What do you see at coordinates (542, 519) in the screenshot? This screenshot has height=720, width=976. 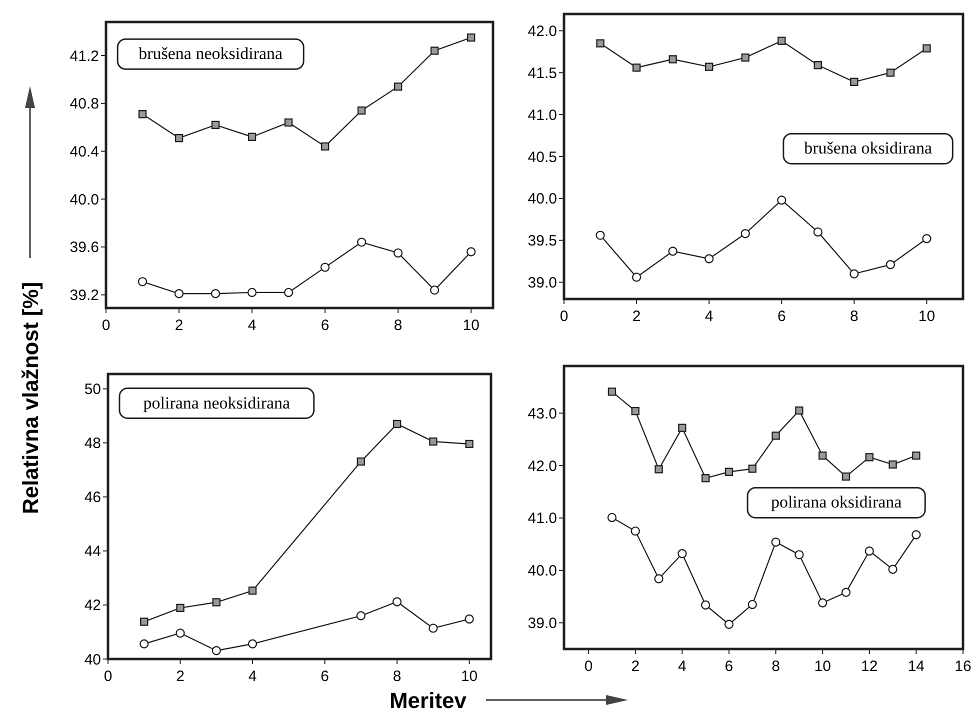 I see `y-tick-label: 41.0` at bounding box center [542, 519].